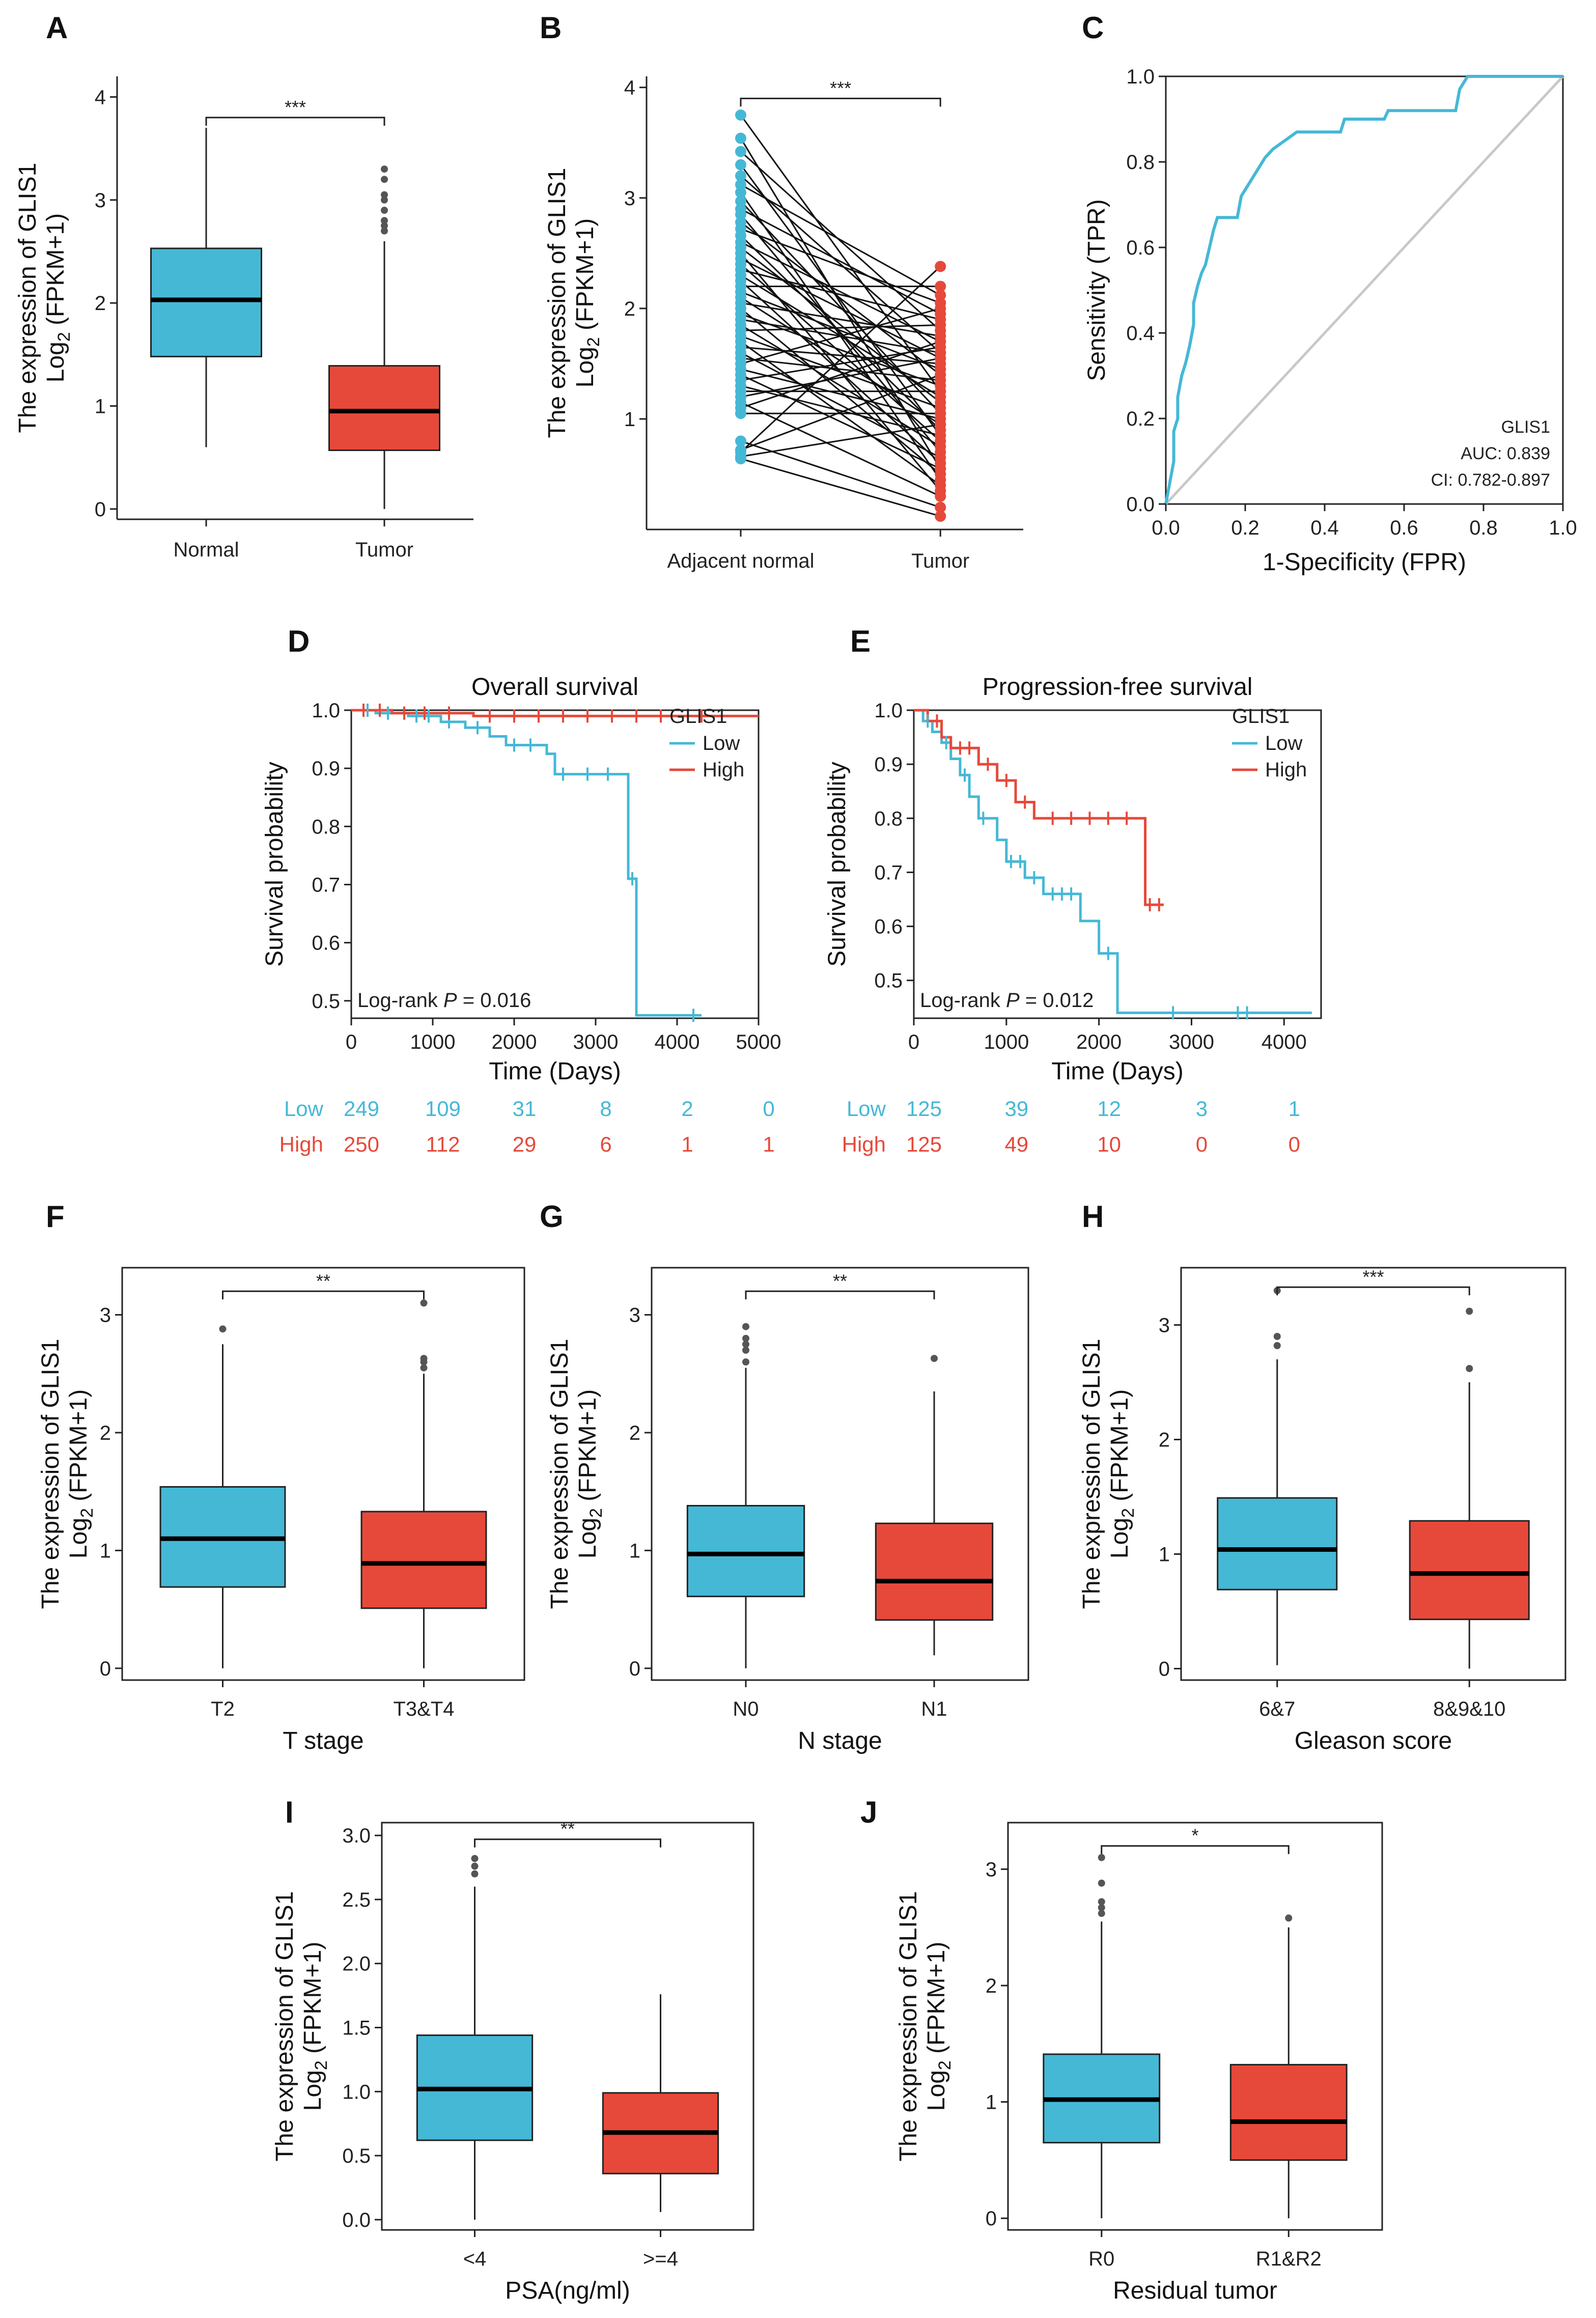  What do you see at coordinates (1525, 427) in the screenshot?
I see `legend-title: GLIS1` at bounding box center [1525, 427].